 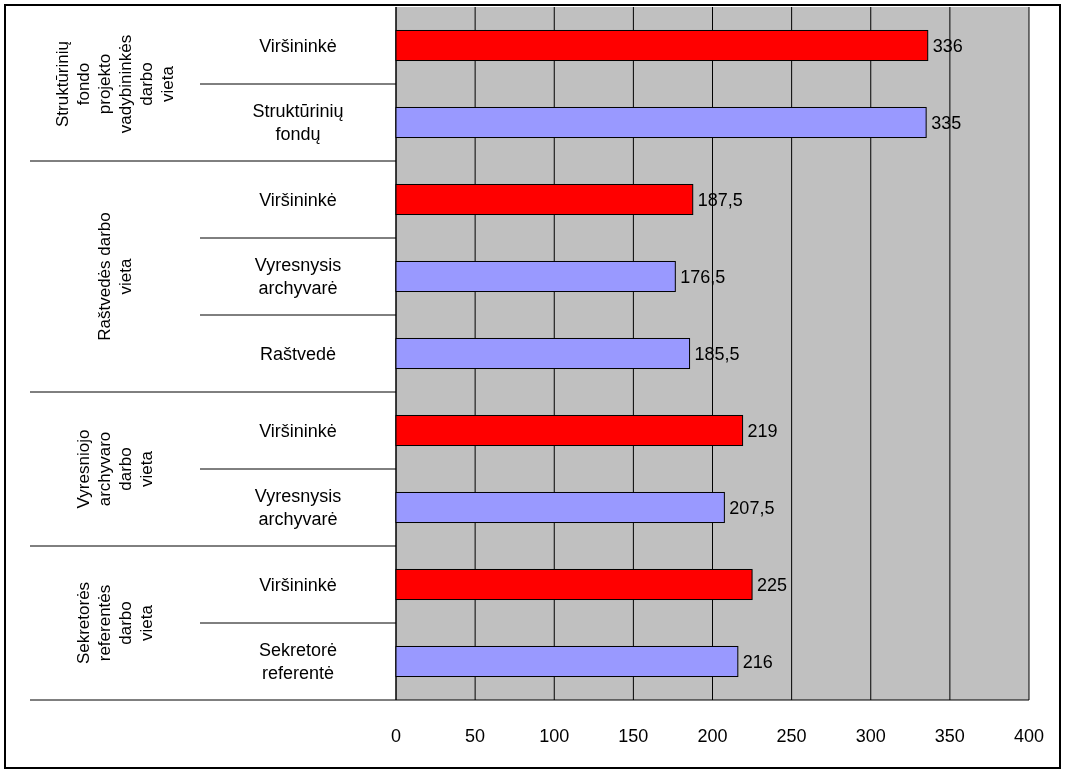 I want to click on text: Sekretorės referentės darbo vieta, so click(x=115, y=623).